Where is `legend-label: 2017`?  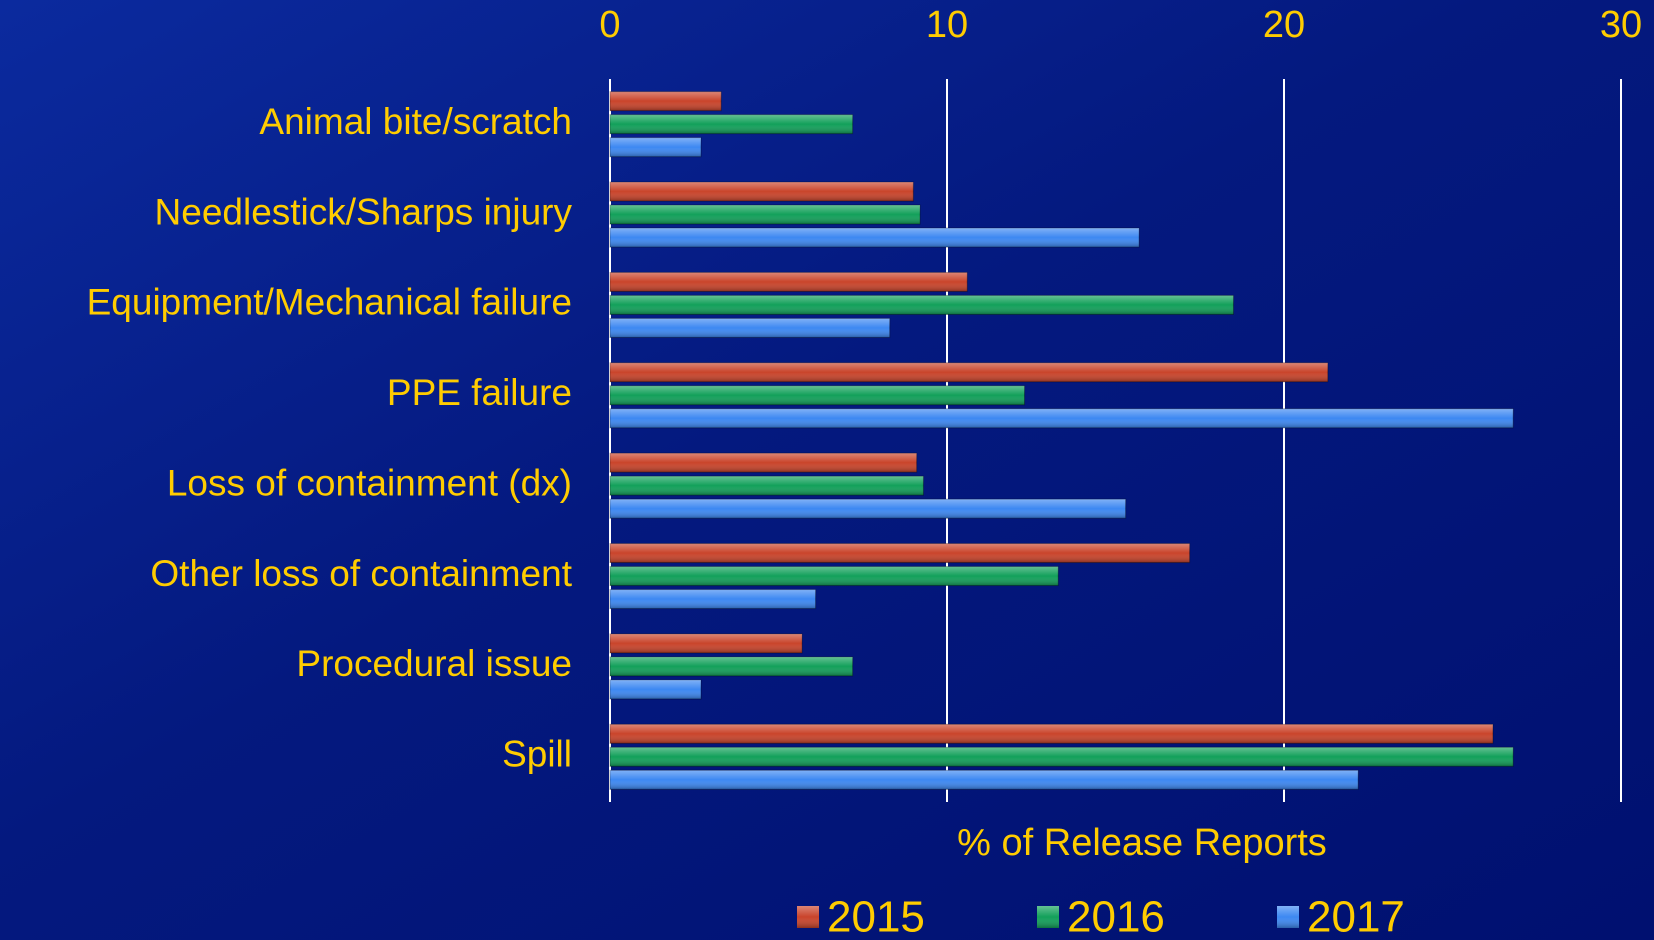
legend-label: 2017 is located at coordinates (1356, 916).